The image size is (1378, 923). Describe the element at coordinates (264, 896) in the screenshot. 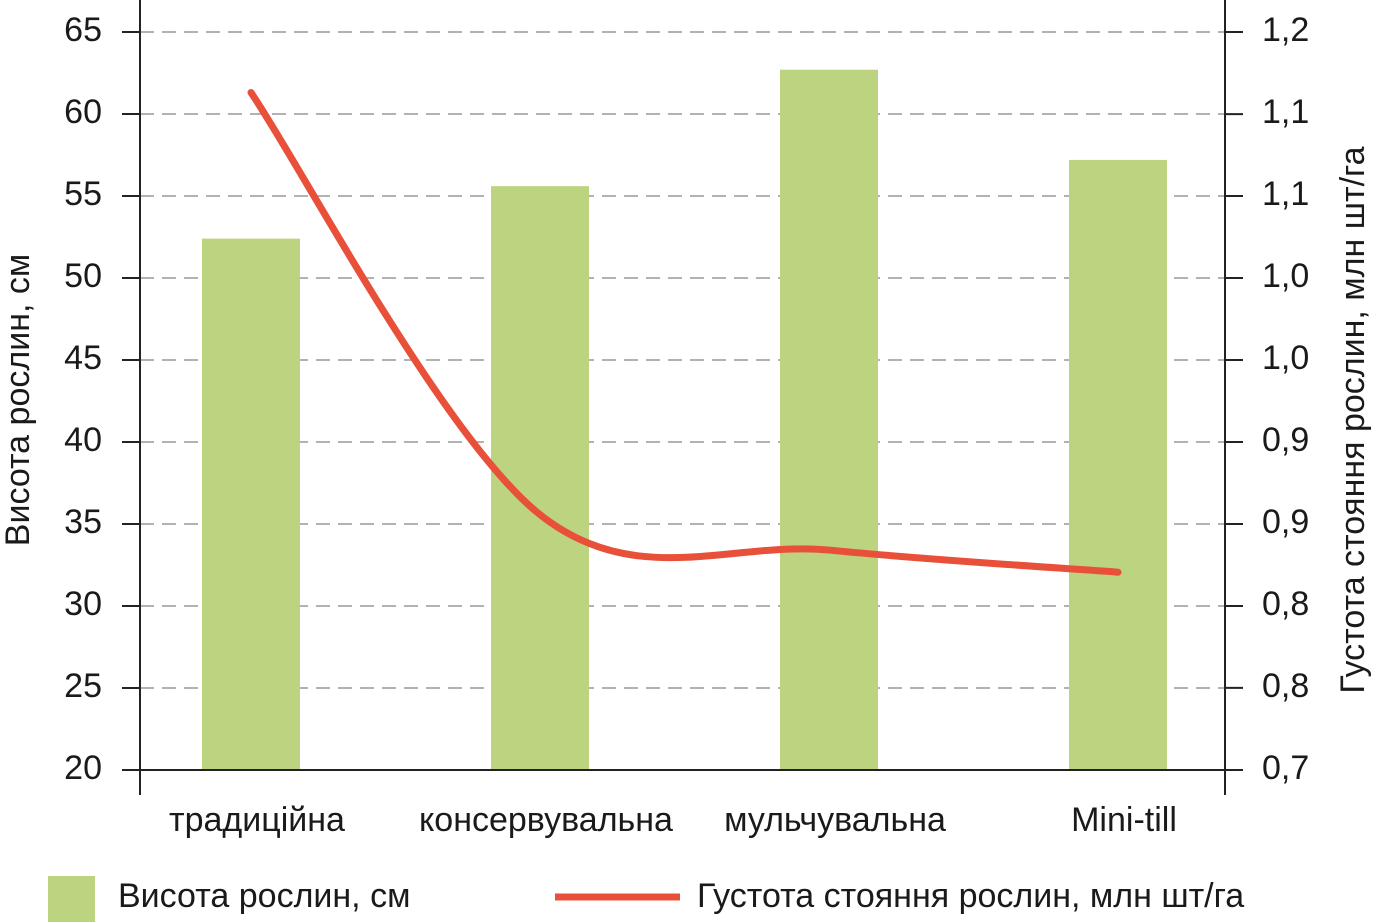

I see `legend-label: Висота рослин, см` at that location.